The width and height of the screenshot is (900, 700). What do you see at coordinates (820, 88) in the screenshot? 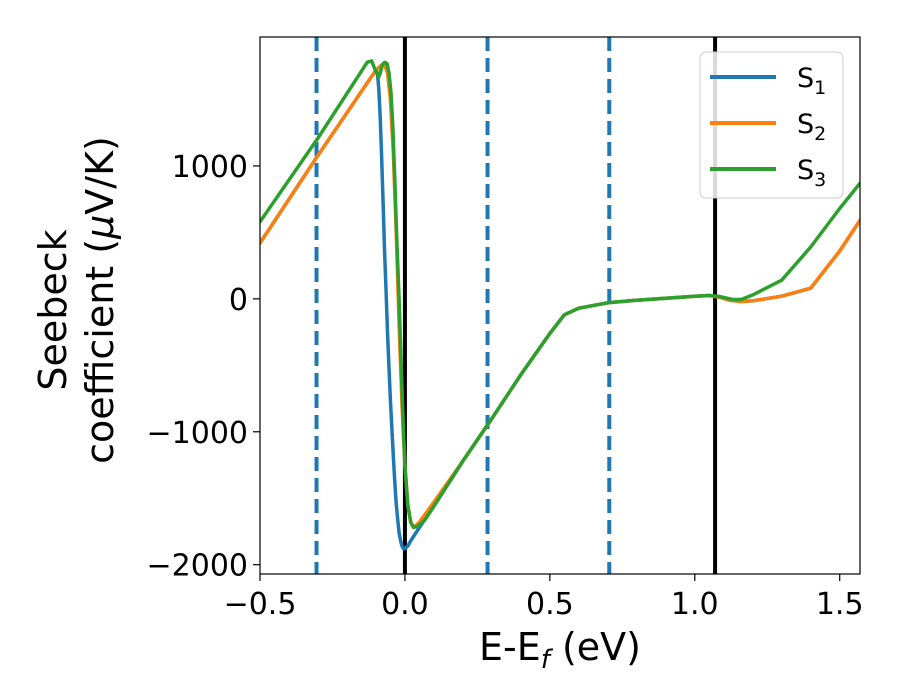
I see `legend-label-sub: 1` at bounding box center [820, 88].